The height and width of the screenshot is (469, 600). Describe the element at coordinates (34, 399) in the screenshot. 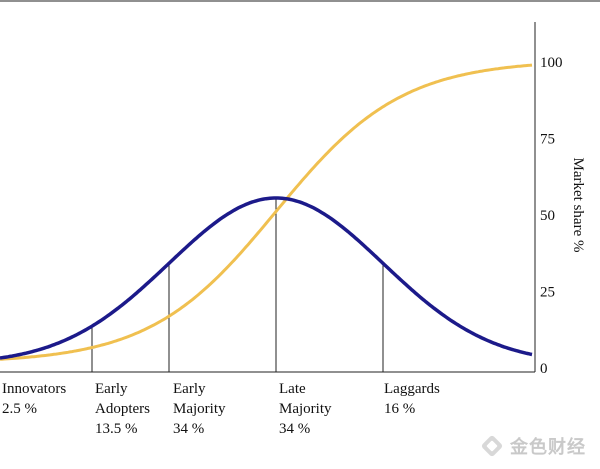

I see `segment-label-innovators: Innovators 2.5 %` at that location.